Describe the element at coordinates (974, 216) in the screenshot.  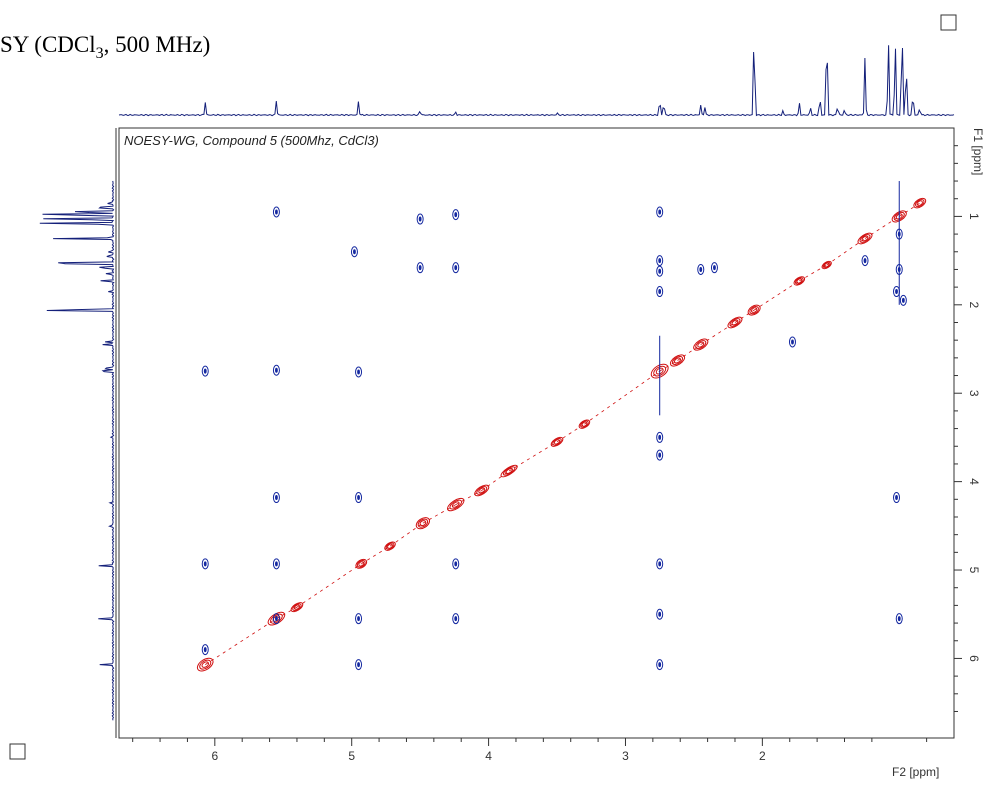
I see `y-tick-label: 1` at that location.